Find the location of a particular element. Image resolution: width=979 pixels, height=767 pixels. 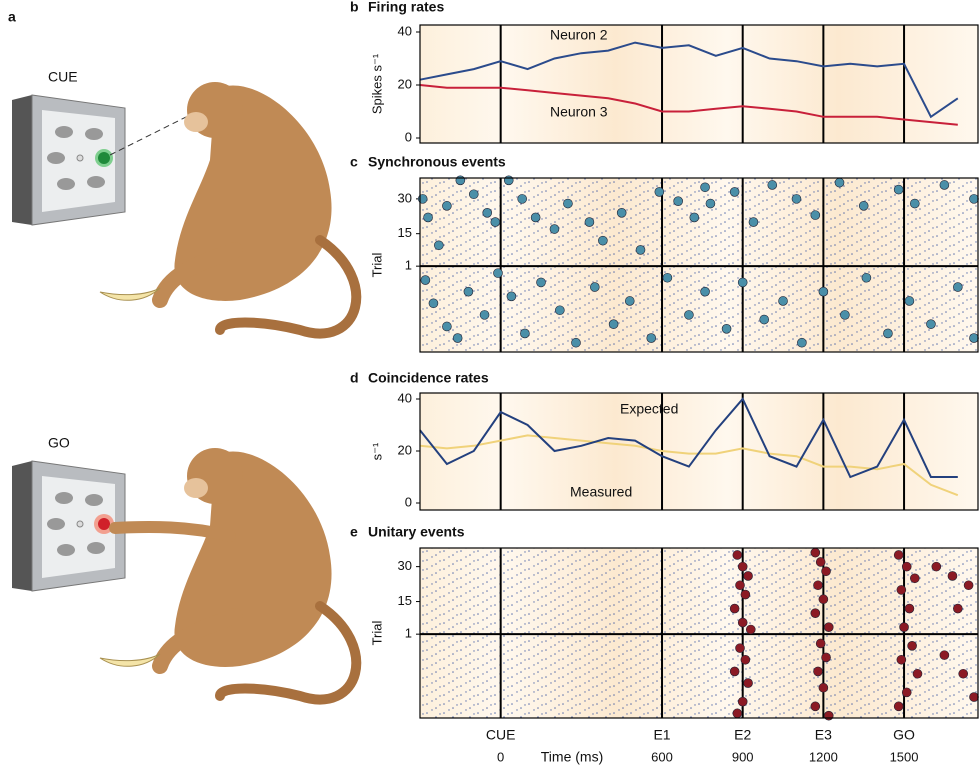

x-tick-label: 900 is located at coordinates (743, 756).